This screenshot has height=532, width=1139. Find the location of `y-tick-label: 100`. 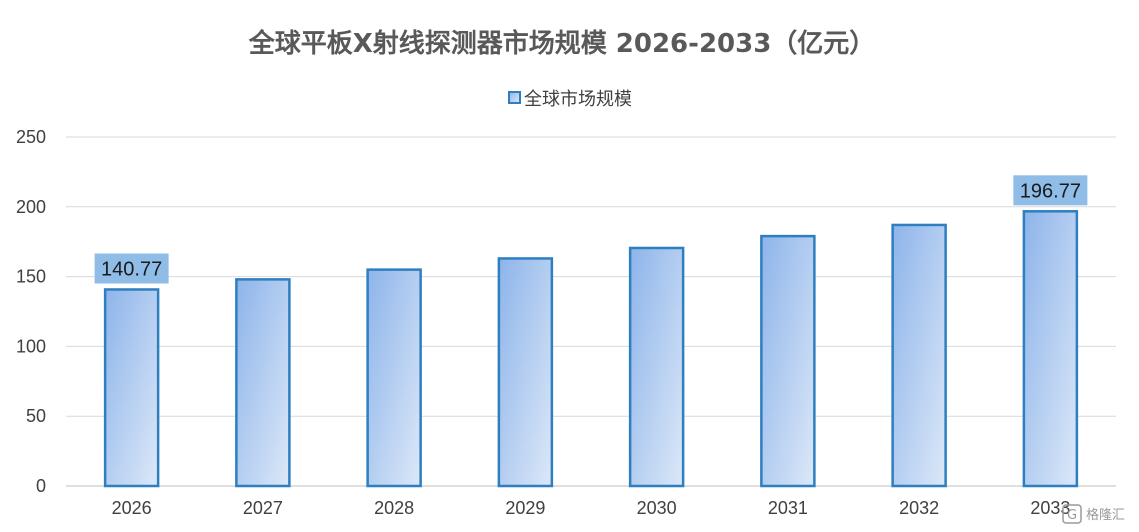

y-tick-label: 100 is located at coordinates (31, 346).